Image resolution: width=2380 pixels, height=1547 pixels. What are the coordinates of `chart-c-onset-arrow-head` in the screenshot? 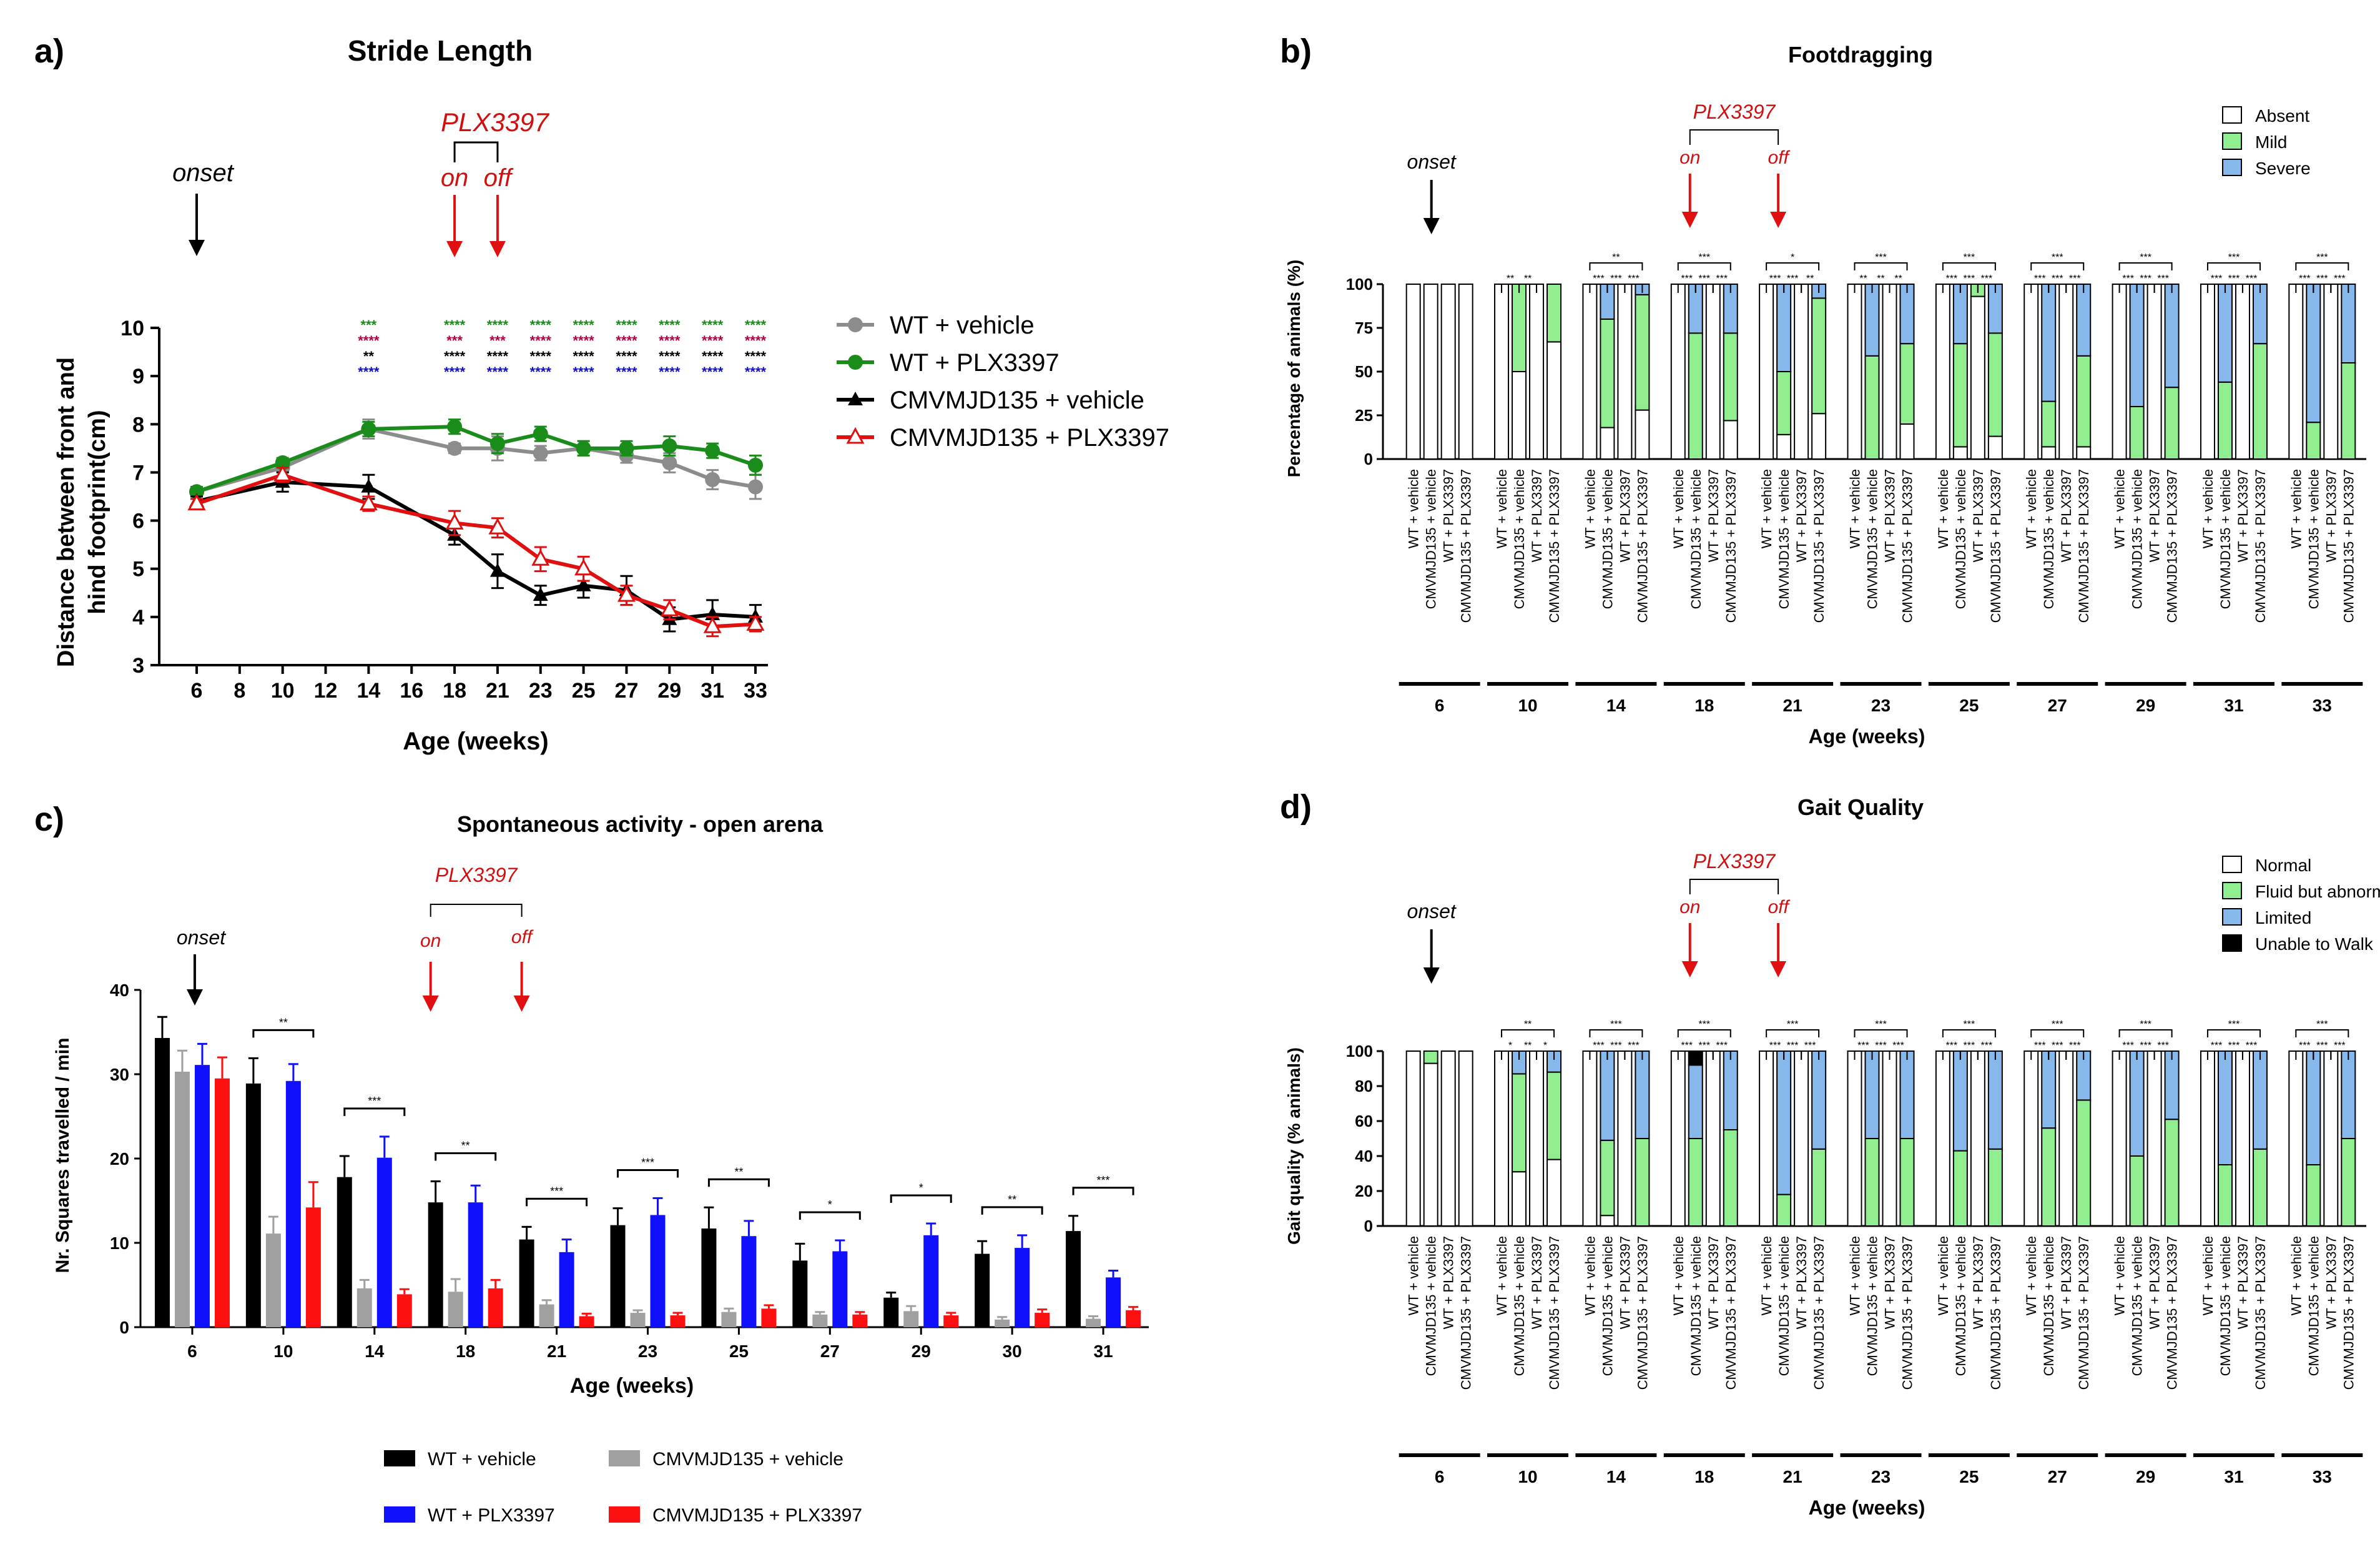 It's located at (194, 997).